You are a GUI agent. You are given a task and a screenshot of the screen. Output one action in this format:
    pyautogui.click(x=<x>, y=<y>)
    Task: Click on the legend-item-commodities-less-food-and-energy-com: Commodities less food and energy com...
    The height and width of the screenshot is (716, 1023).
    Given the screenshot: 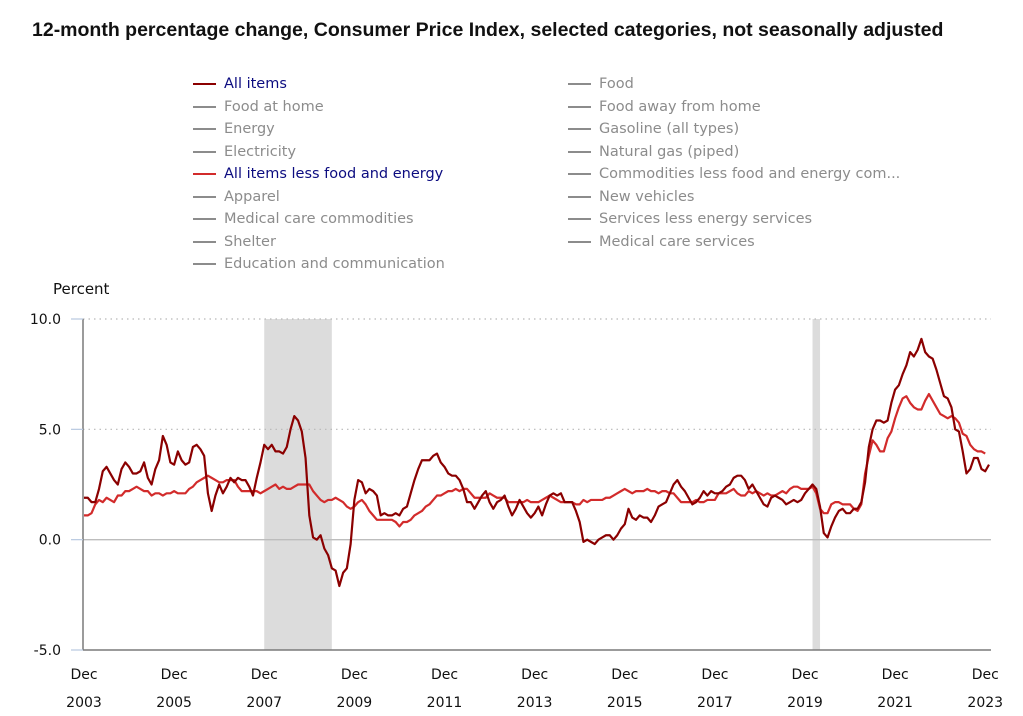 What is the action you would take?
    pyautogui.click(x=734, y=174)
    